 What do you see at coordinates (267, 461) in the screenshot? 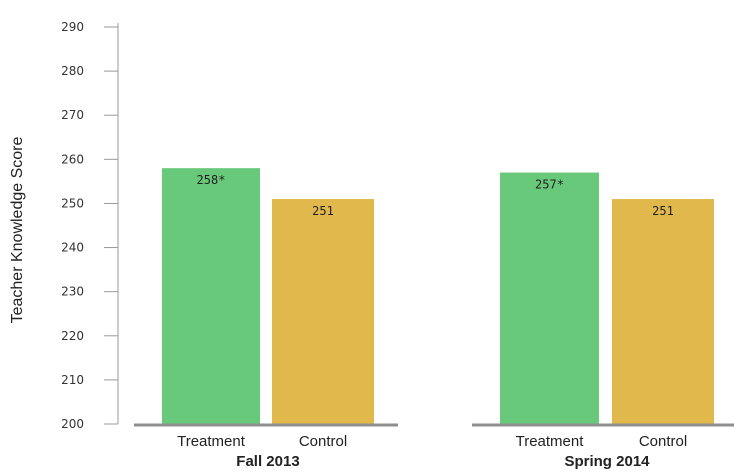
I see `group-label: Fall 2013` at bounding box center [267, 461].